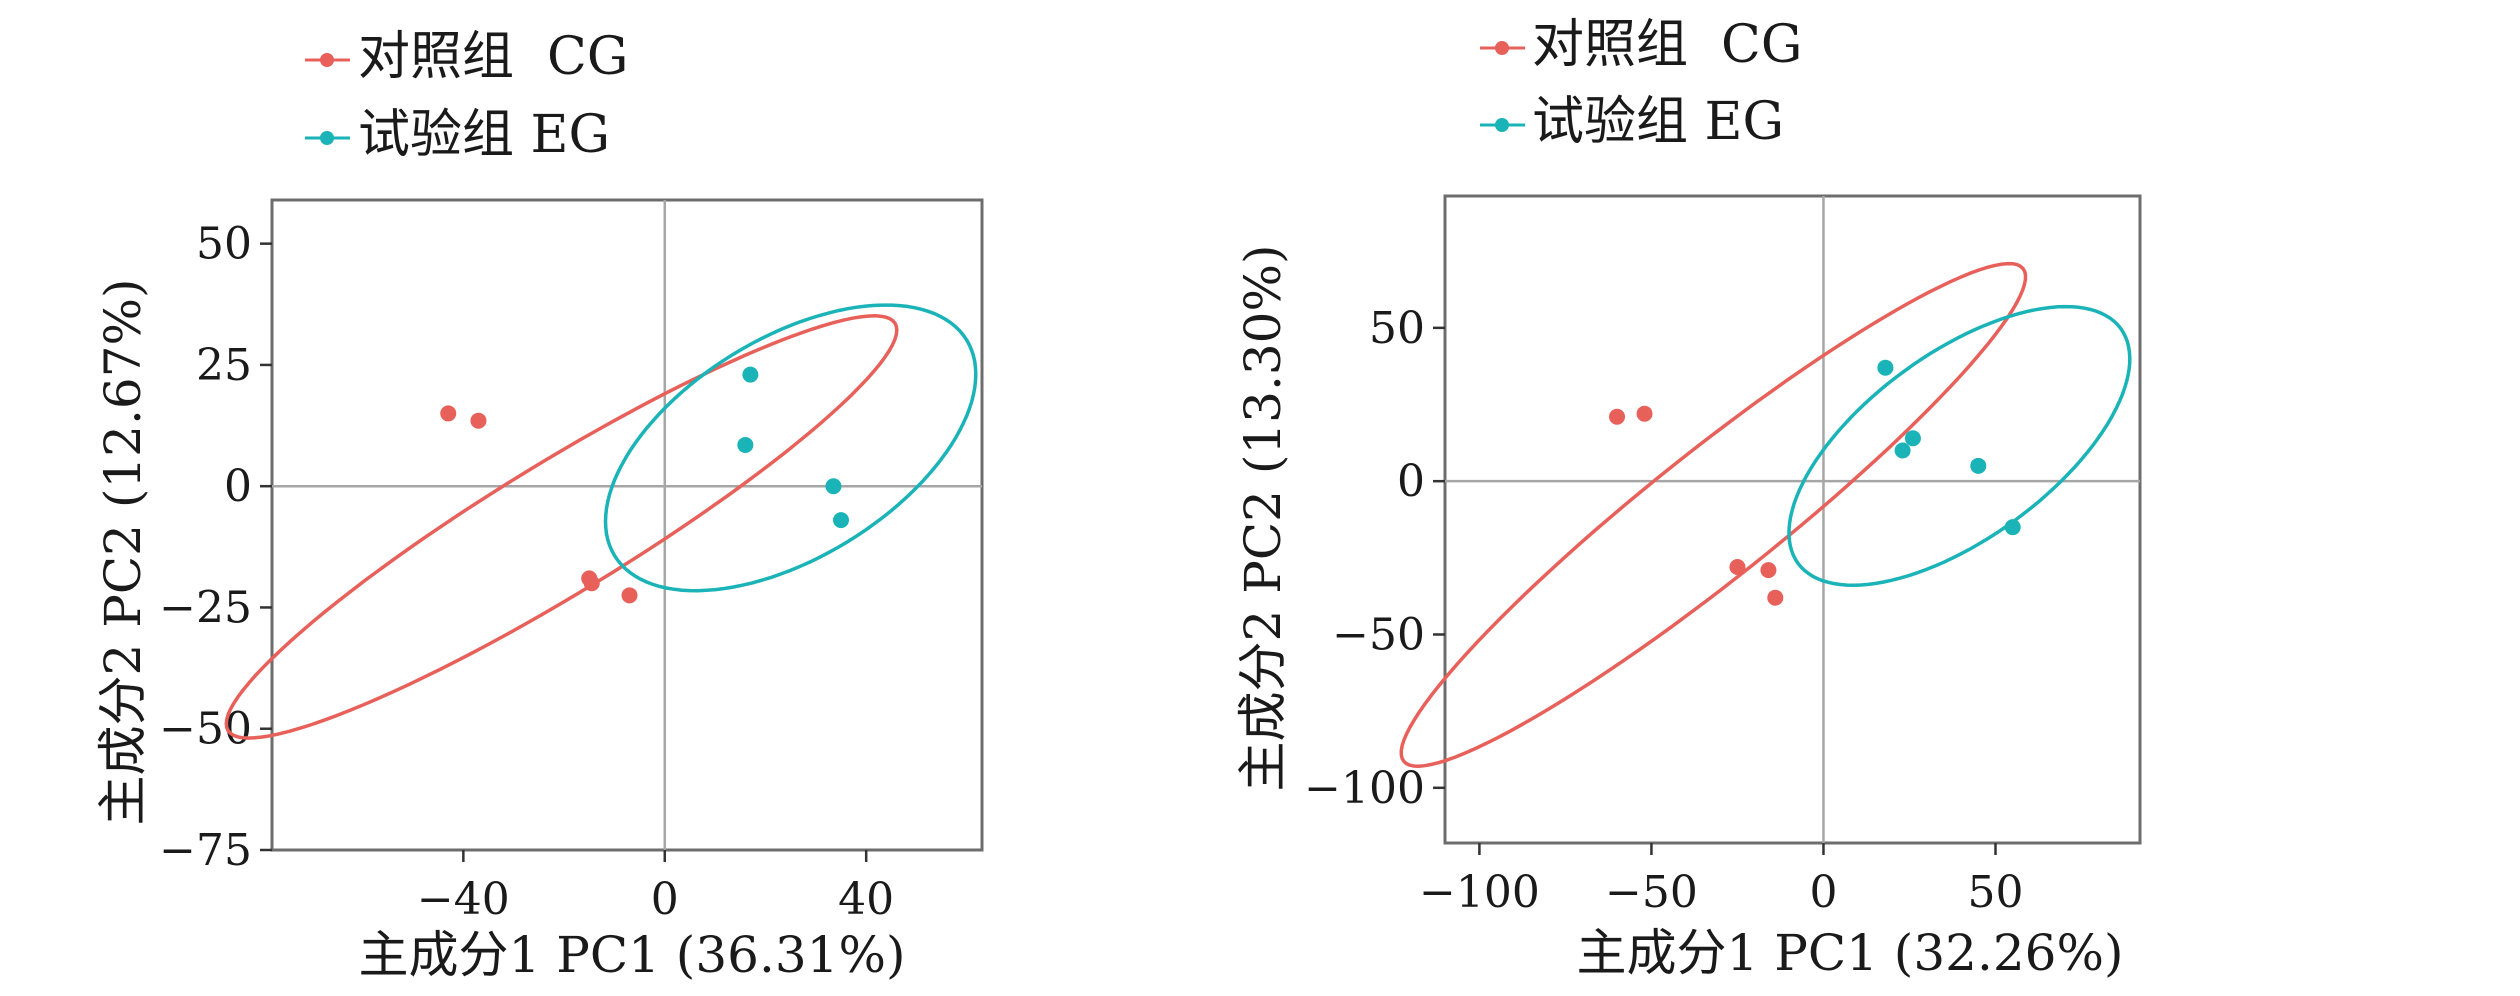 The width and height of the screenshot is (2520, 996). Describe the element at coordinates (205, 607) in the screenshot. I see `y-tick-label: −25` at that location.